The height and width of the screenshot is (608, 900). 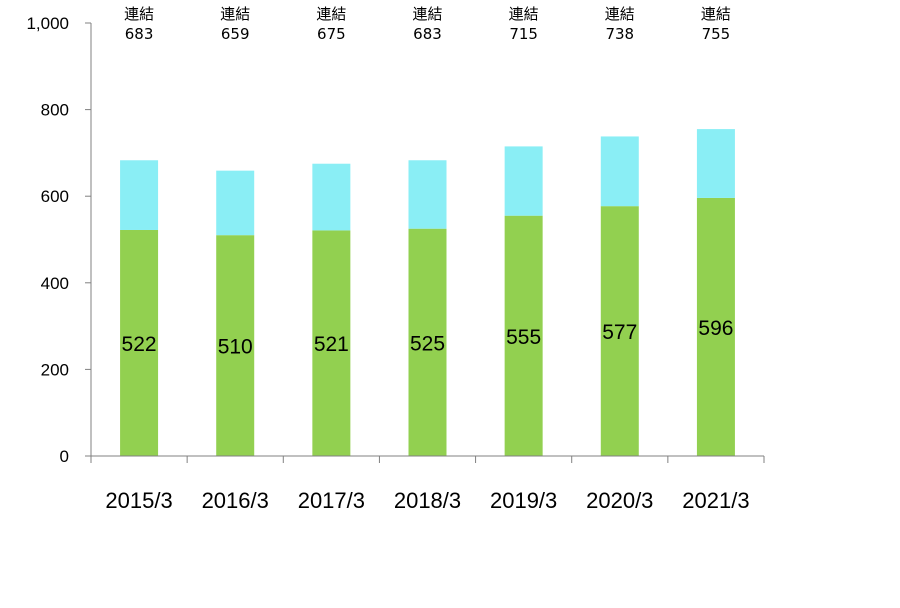 I want to click on total-value-label-5: 738, so click(x=619, y=34).